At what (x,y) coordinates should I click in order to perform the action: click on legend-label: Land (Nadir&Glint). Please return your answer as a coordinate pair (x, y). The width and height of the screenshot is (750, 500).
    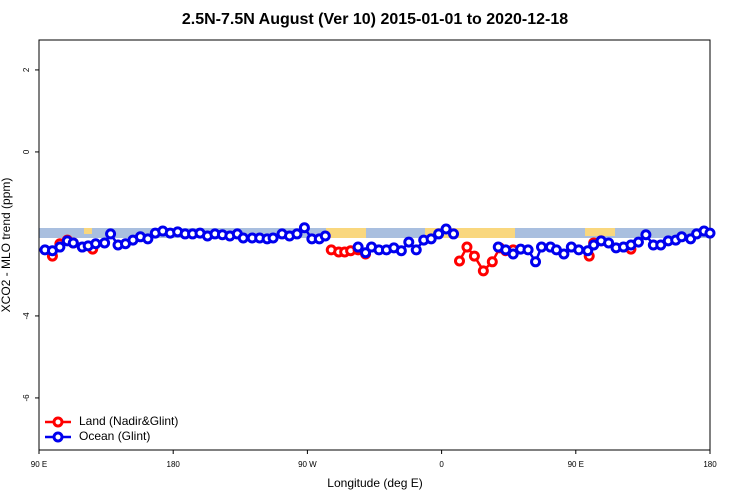
    Looking at the image, I should click on (128, 421).